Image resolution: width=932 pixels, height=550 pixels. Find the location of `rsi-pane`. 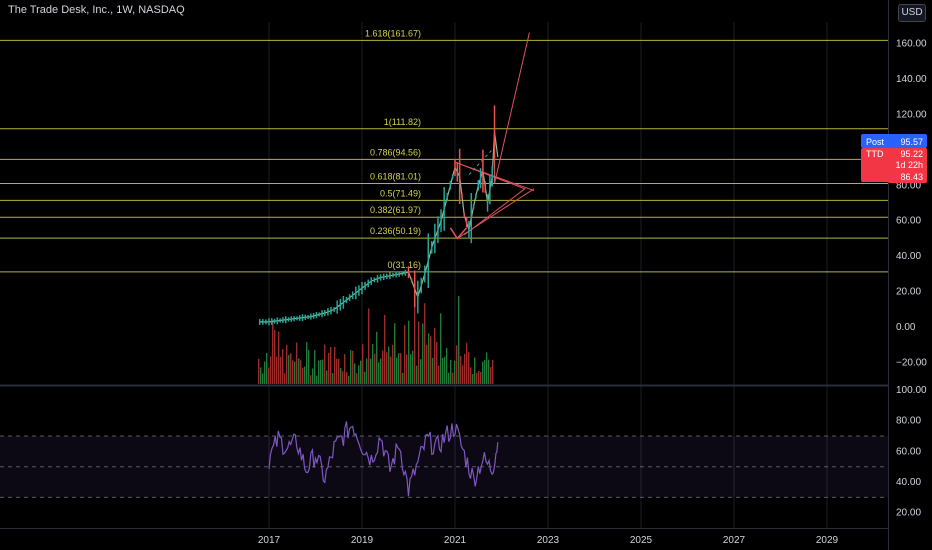

rsi-pane is located at coordinates (444, 459).